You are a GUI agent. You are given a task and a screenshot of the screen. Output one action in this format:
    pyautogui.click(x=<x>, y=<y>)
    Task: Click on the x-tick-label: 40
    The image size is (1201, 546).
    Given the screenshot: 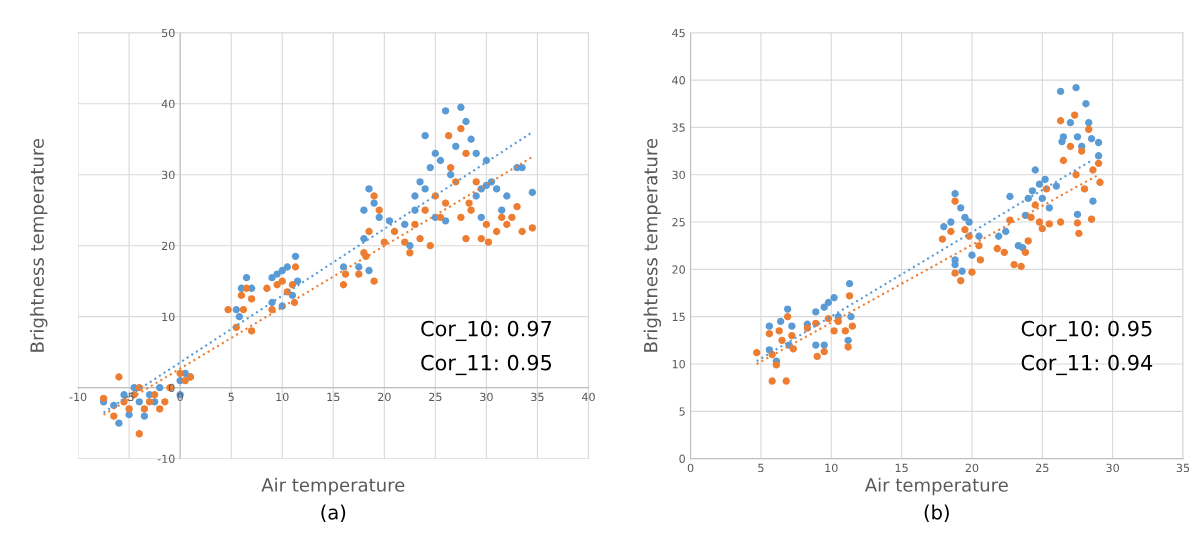 What is the action you would take?
    pyautogui.click(x=588, y=397)
    